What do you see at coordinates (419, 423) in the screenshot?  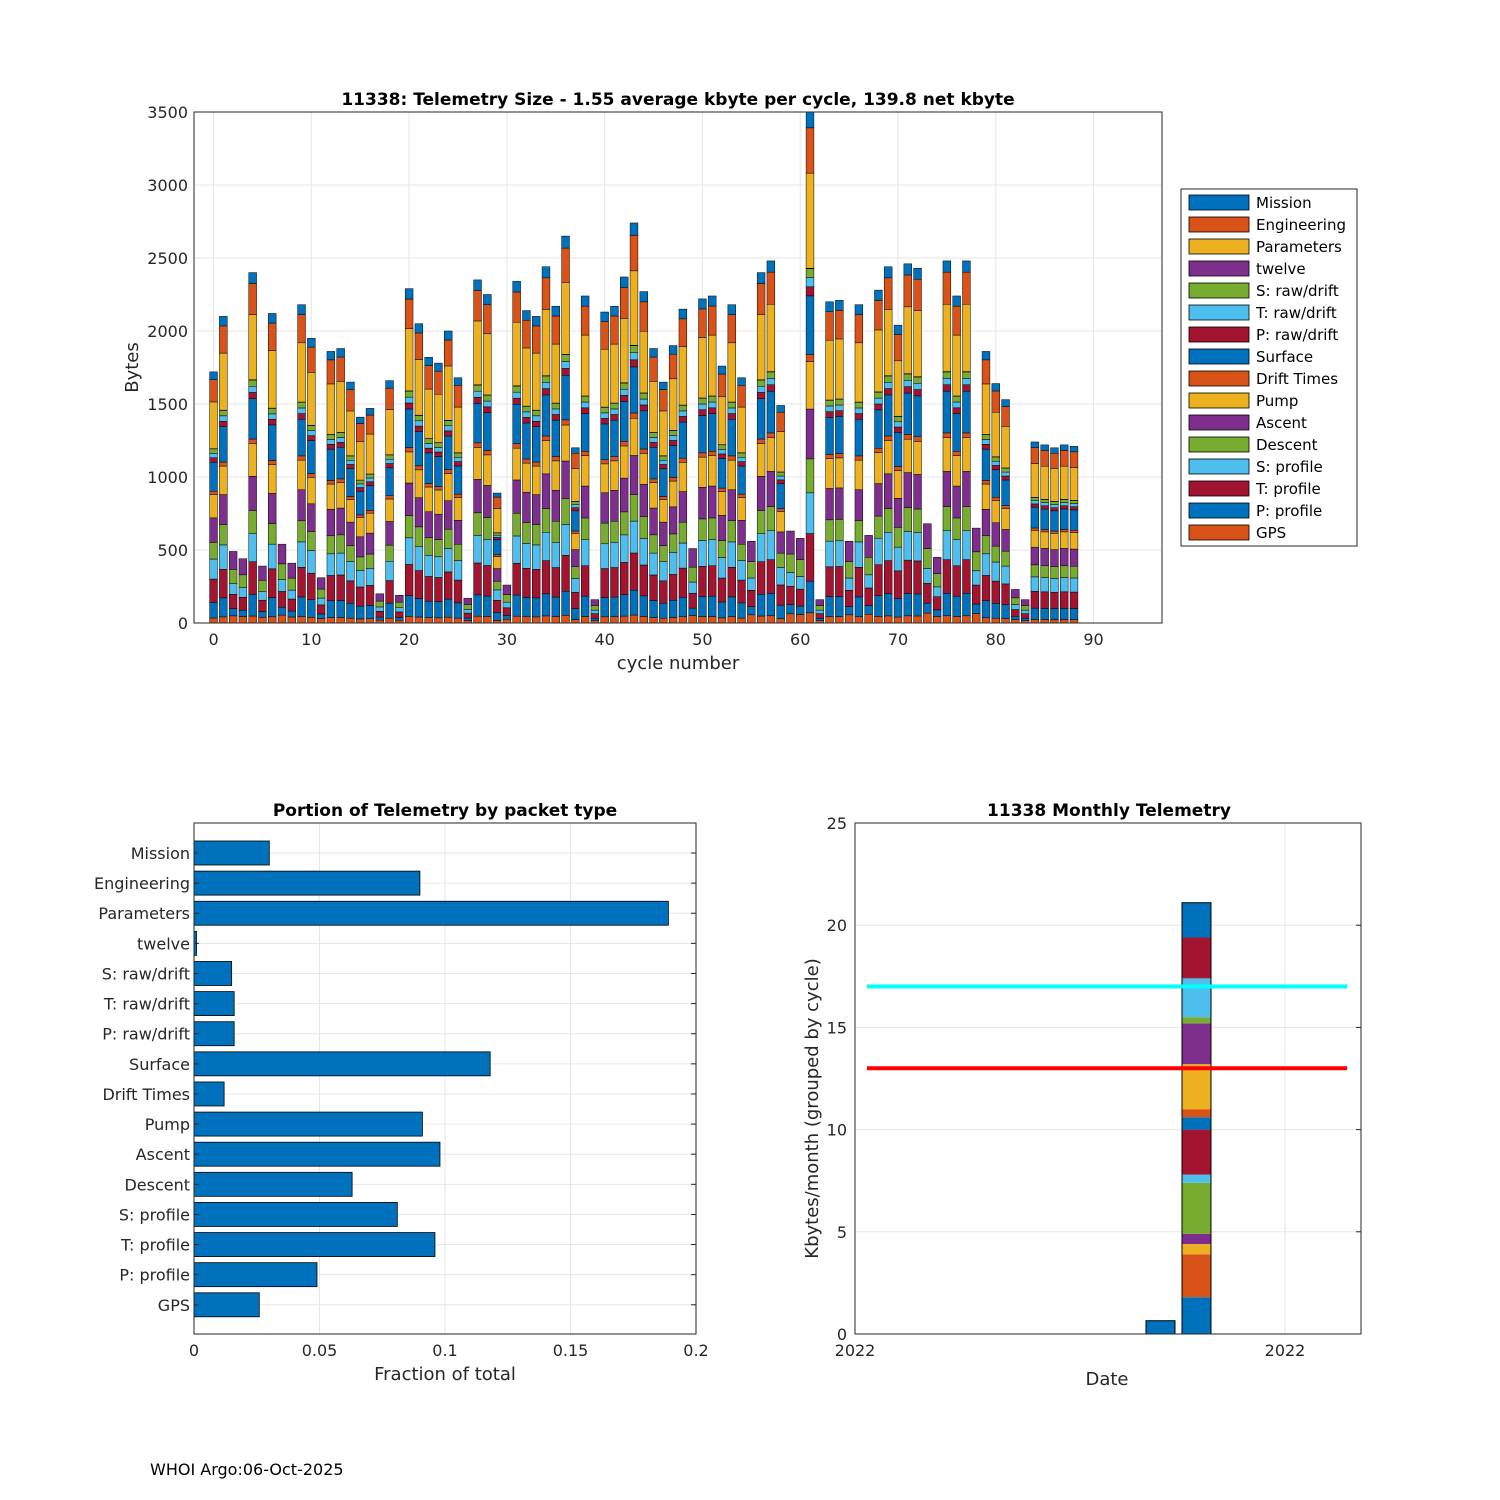 I see `bar-cycle-21-t-raw-drift` at bounding box center [419, 423].